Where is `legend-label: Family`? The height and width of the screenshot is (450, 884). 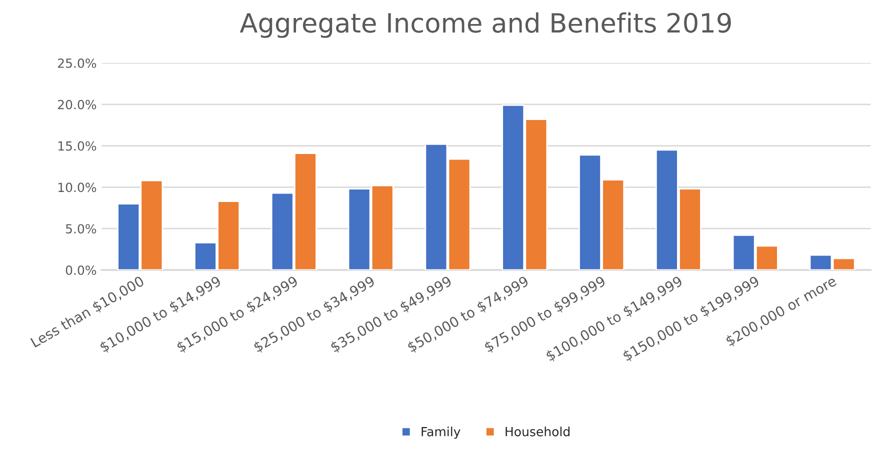 legend-label: Family is located at coordinates (441, 432).